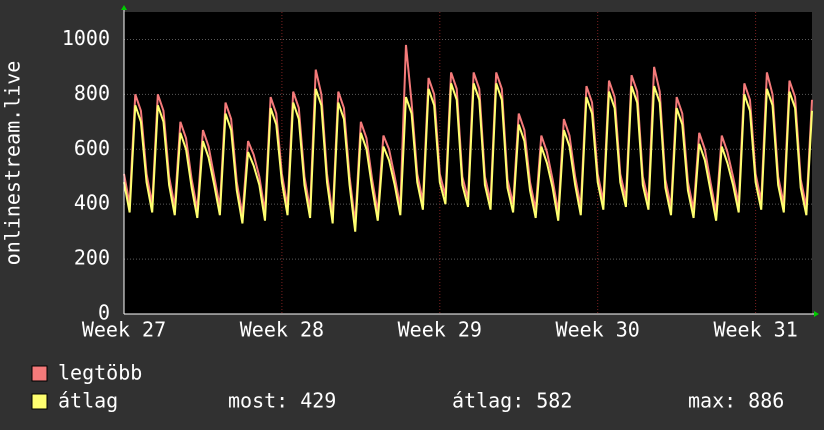 Image resolution: width=824 pixels, height=430 pixels. Describe the element at coordinates (755, 330) in the screenshot. I see `x-tick-label: Week 31` at that location.